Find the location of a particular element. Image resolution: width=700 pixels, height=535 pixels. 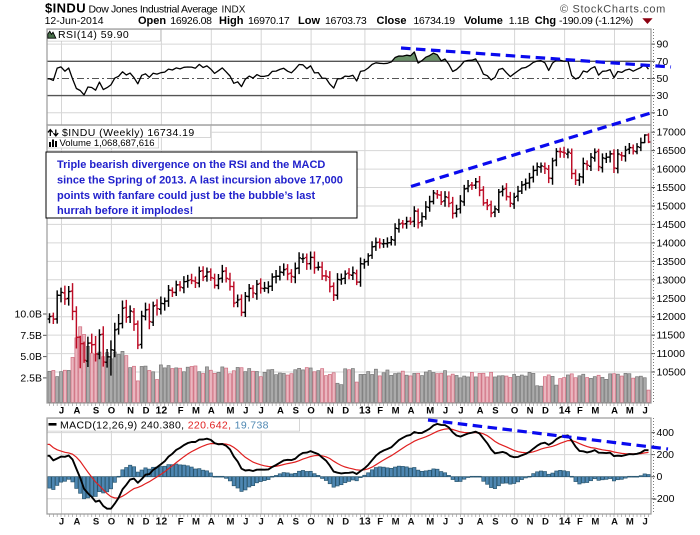

svg-text: 90 is located at coordinates (663, 45).